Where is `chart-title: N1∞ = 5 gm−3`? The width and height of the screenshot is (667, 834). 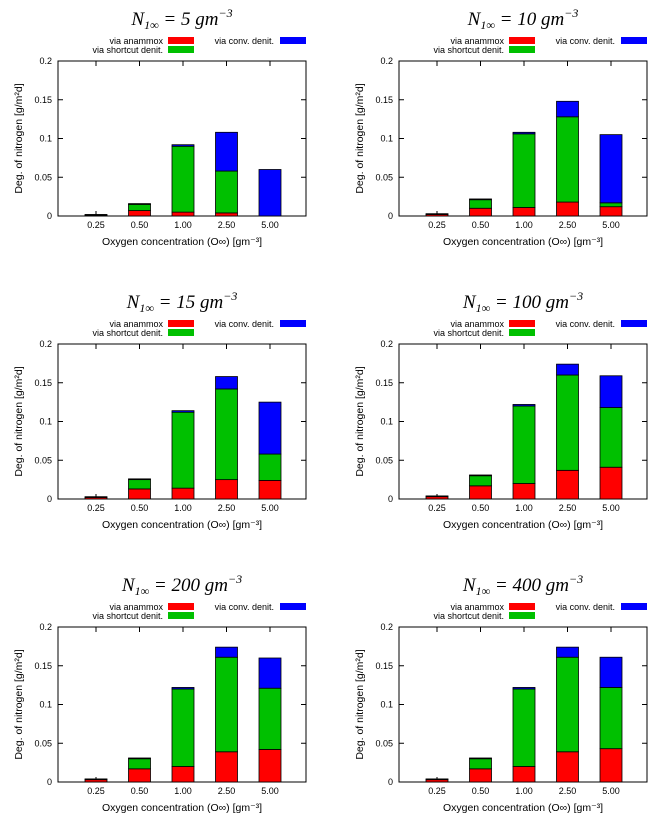
chart-title: N1∞ = 5 gm−3 is located at coordinates (181, 19).